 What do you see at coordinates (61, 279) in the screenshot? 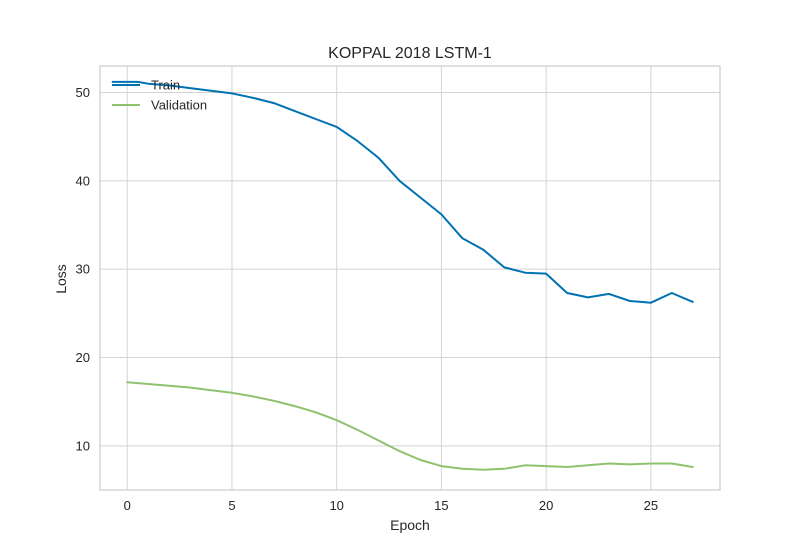
I see `y-axis-label: Loss` at bounding box center [61, 279].